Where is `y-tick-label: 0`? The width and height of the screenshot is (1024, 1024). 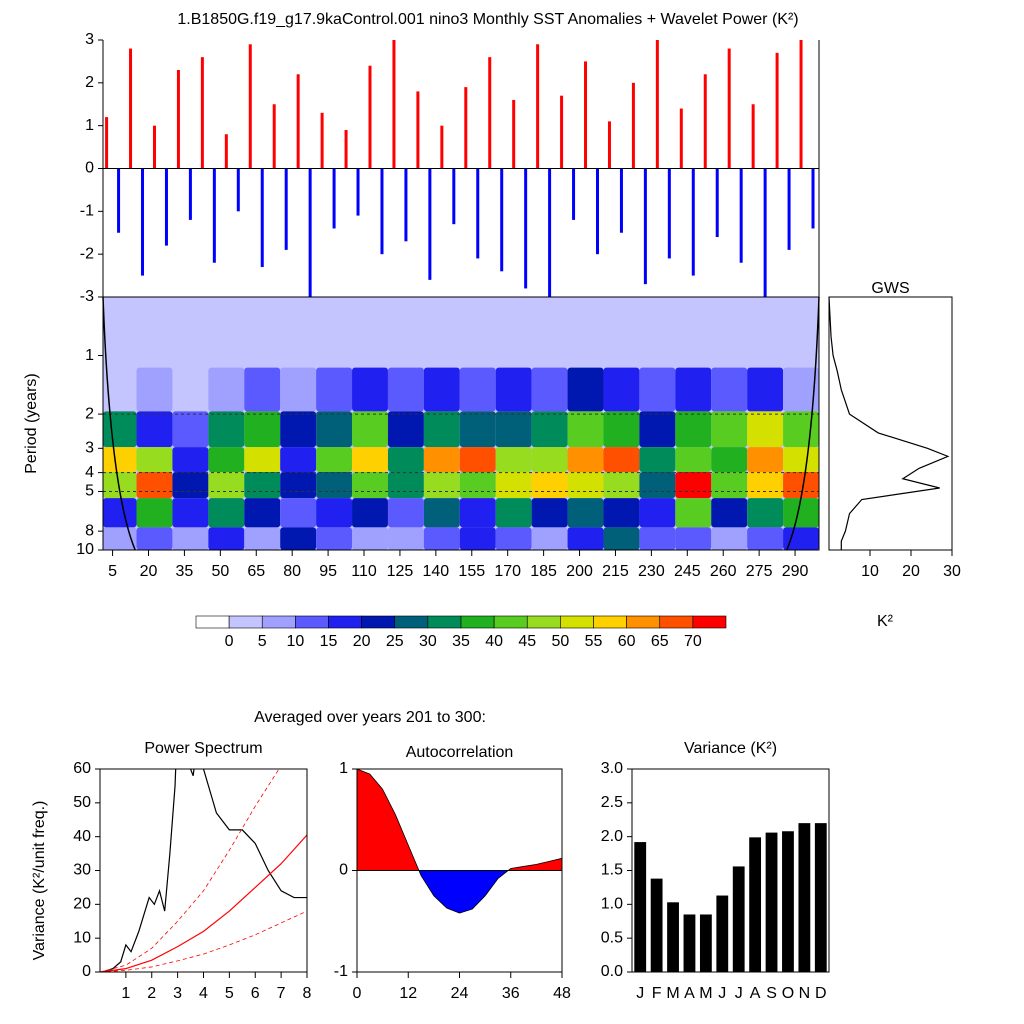
y-tick-label: 0 is located at coordinates (89, 168).